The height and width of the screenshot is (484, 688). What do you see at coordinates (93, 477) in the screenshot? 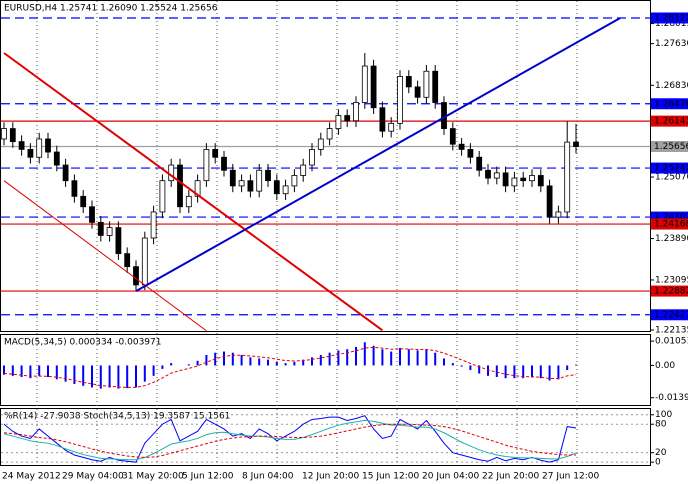
I see `x-tick-label: 29 May 04:00` at bounding box center [93, 477].